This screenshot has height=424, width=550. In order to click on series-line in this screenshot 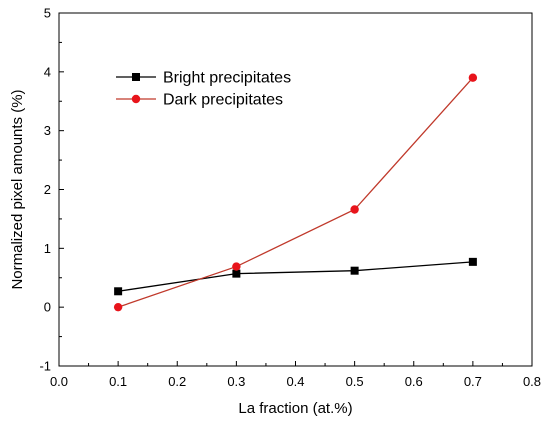, I will do `click(295, 276)`.